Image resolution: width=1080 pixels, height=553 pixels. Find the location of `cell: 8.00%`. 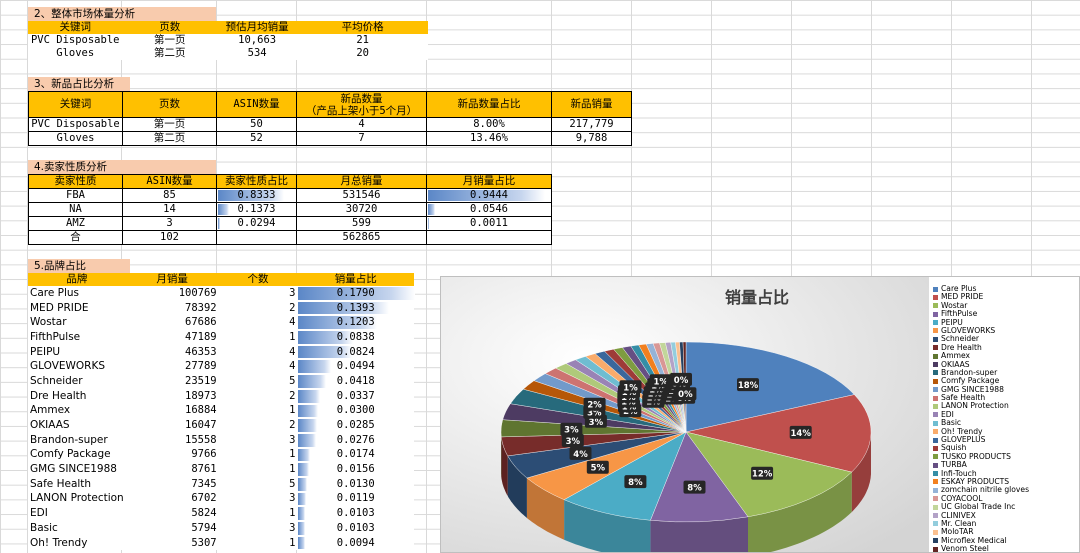

cell: 8.00% is located at coordinates (489, 124).